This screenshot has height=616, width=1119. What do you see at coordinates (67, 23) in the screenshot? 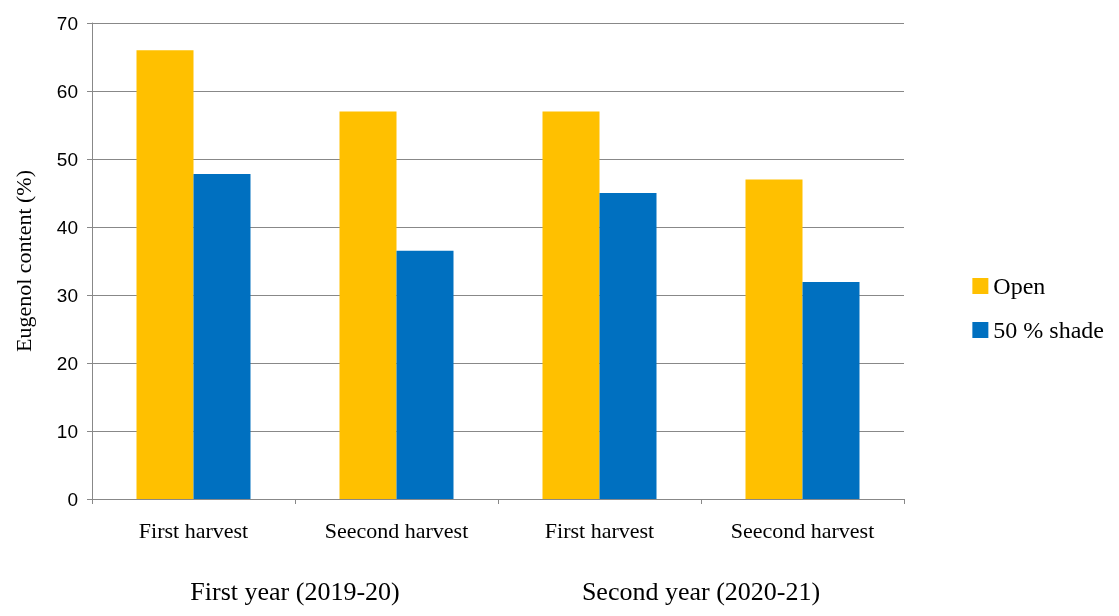
I see `y-tick-label: 70` at bounding box center [67, 23].